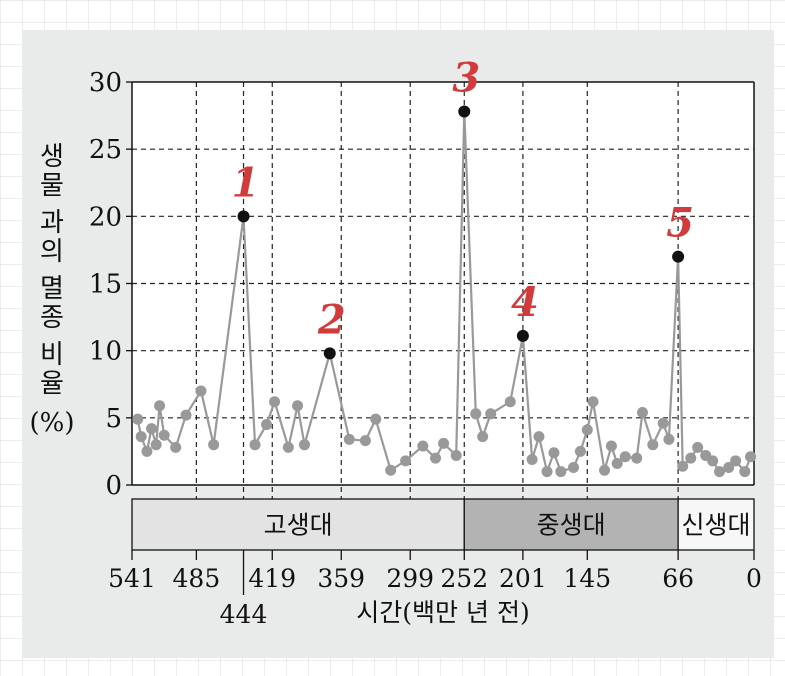  What do you see at coordinates (132, 578) in the screenshot?
I see `x-tick-label: 541` at bounding box center [132, 578].